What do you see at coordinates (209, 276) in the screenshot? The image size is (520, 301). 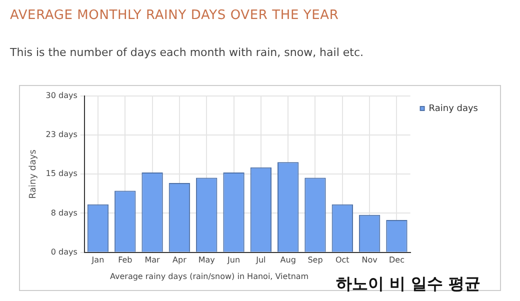 I see `text: Average rainy days (rain/snow) in Hanoi, Vietnam` at bounding box center [209, 276].